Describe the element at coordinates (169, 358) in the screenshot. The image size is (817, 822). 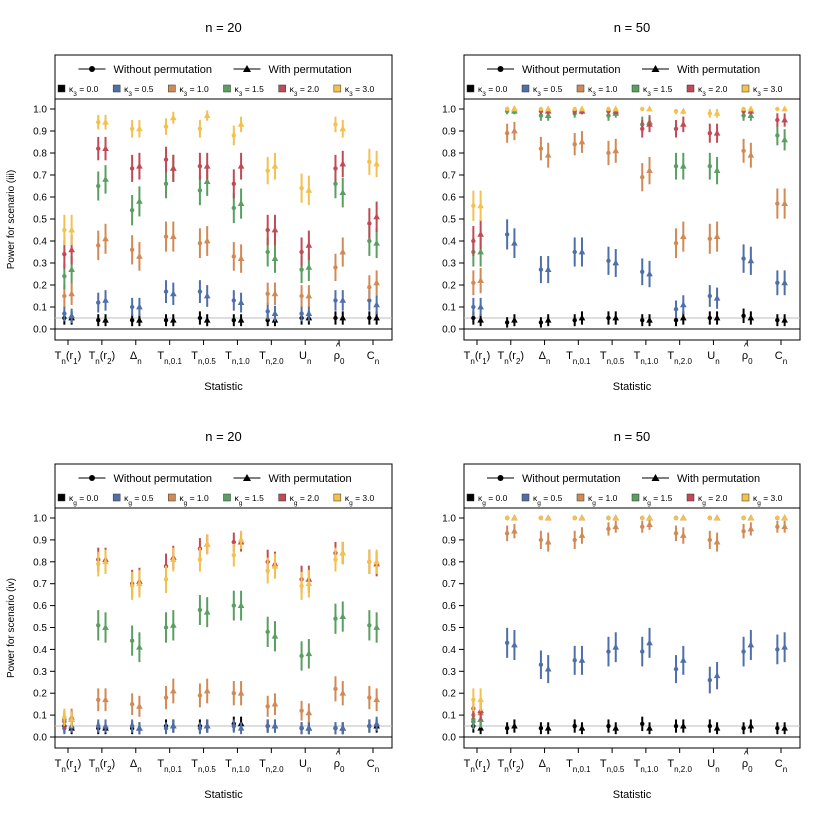
I see `x-tick-label: Tn,0.1` at that location.